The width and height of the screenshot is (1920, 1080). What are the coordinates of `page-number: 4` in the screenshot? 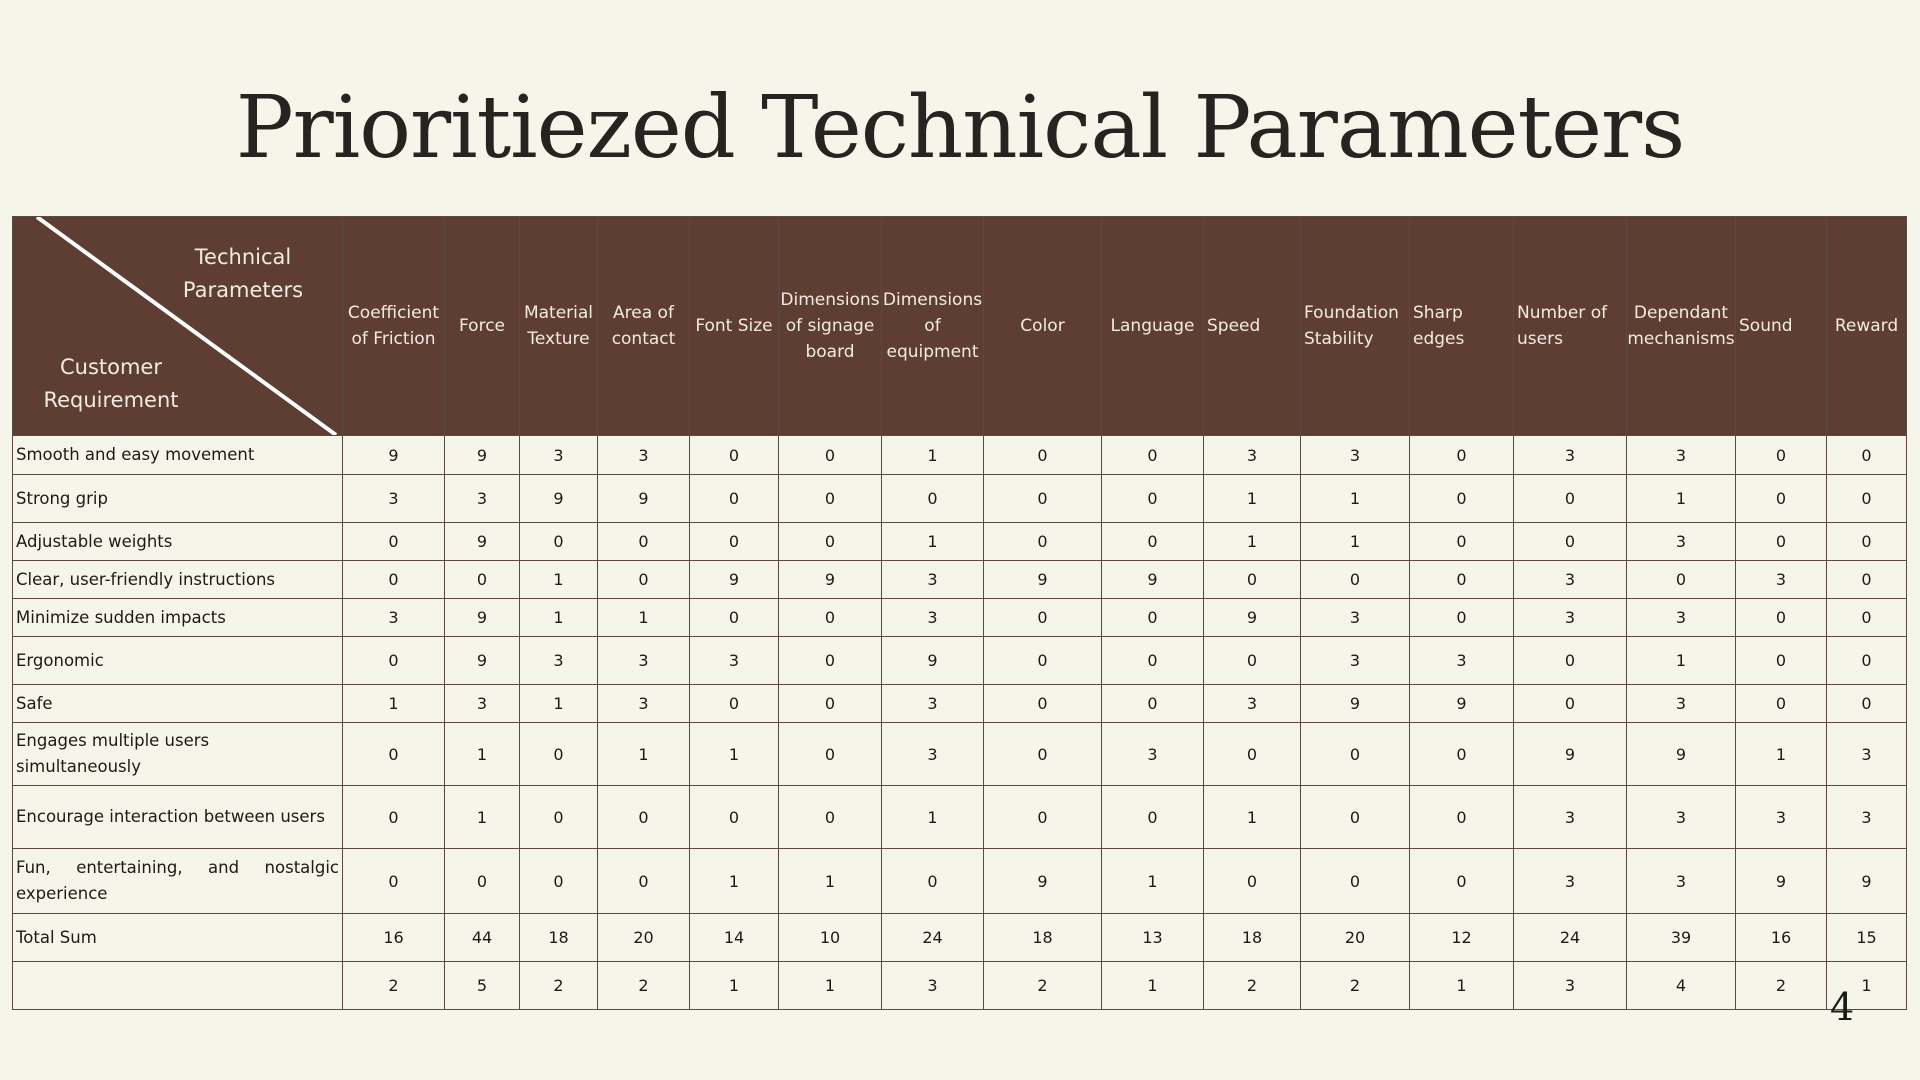 It's located at (1842, 1007).